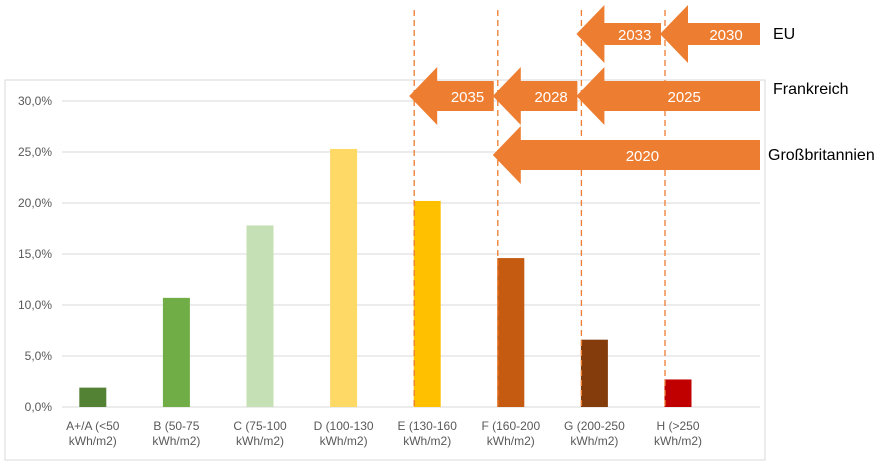  I want to click on country-label: Frankreich, so click(811, 89).